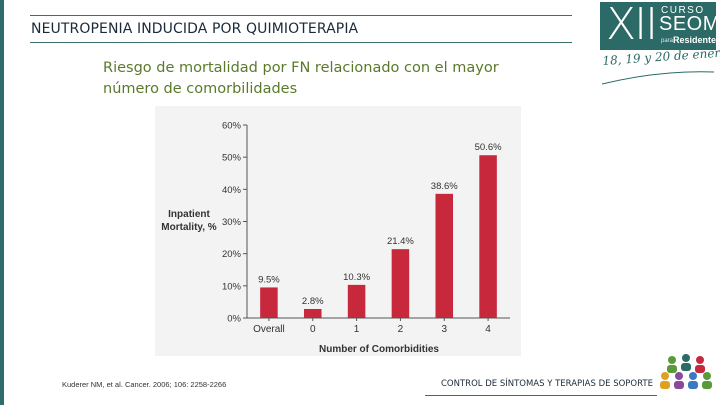  What do you see at coordinates (313, 301) in the screenshot?
I see `bar-data-label: 2.8%` at bounding box center [313, 301].